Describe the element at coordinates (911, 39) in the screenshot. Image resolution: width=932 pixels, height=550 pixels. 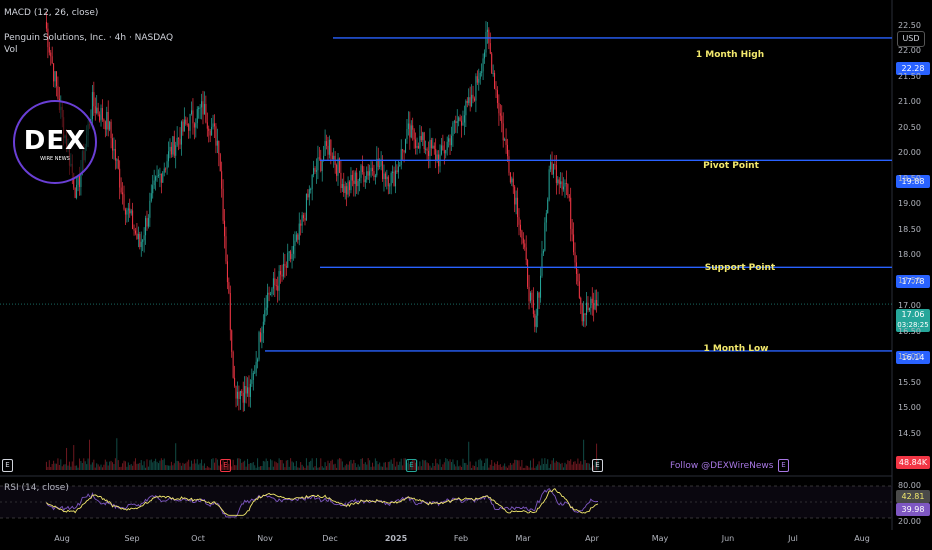
I see `currency-button: USD` at that location.